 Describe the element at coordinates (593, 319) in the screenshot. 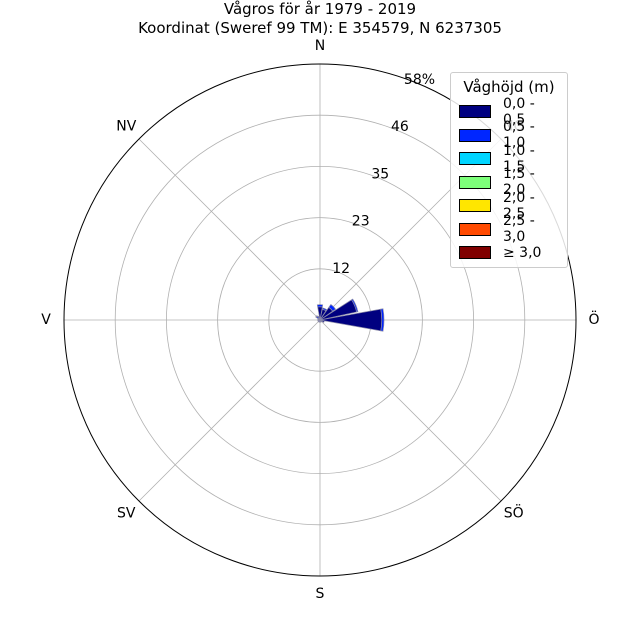

I see `direction-label-Ö: Ö` at that location.